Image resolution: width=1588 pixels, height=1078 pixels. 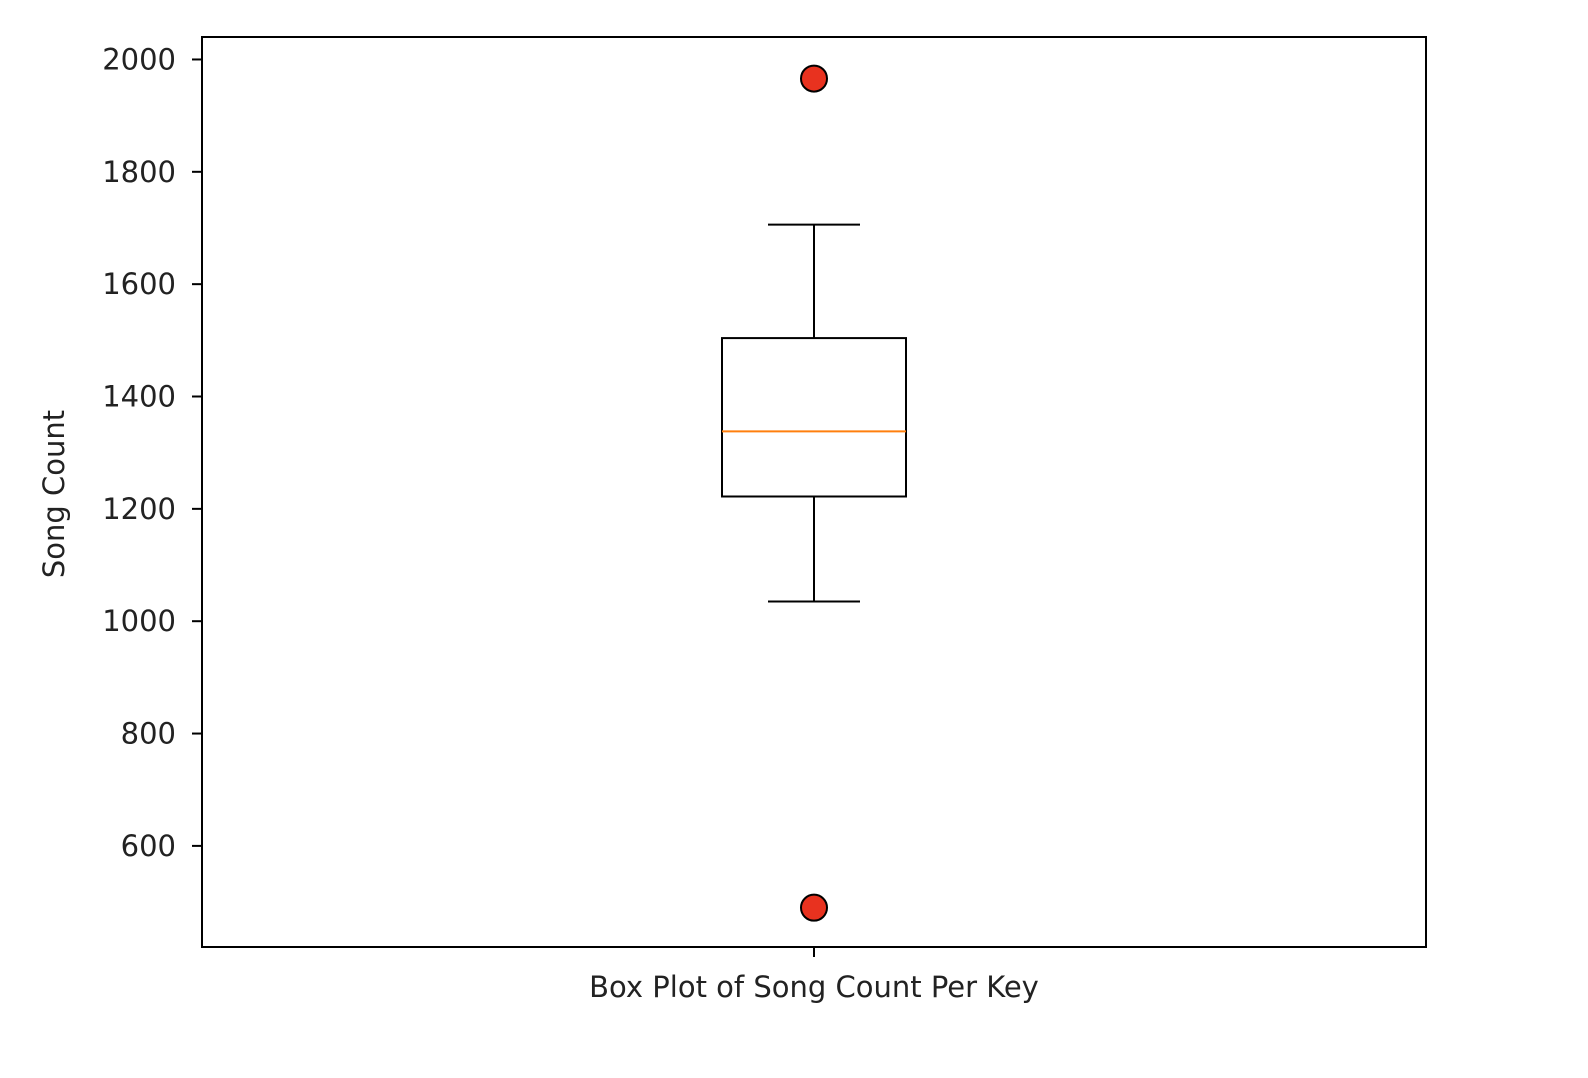 I want to click on y-tick-label: 1400, so click(x=139, y=397).